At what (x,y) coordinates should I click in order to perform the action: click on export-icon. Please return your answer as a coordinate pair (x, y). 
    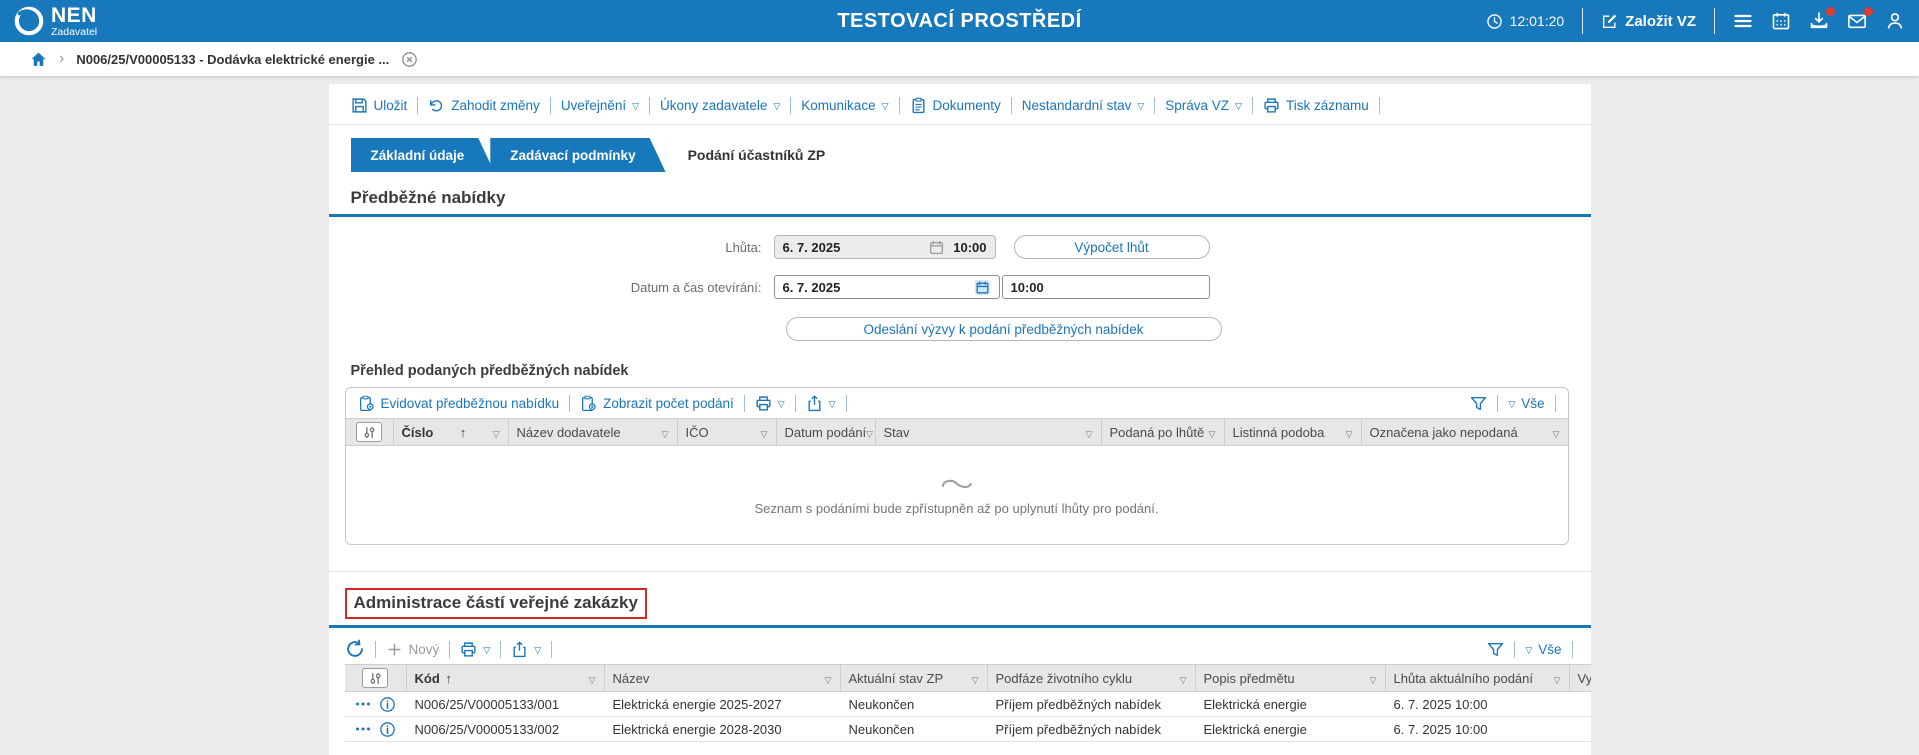
    Looking at the image, I should click on (814, 402).